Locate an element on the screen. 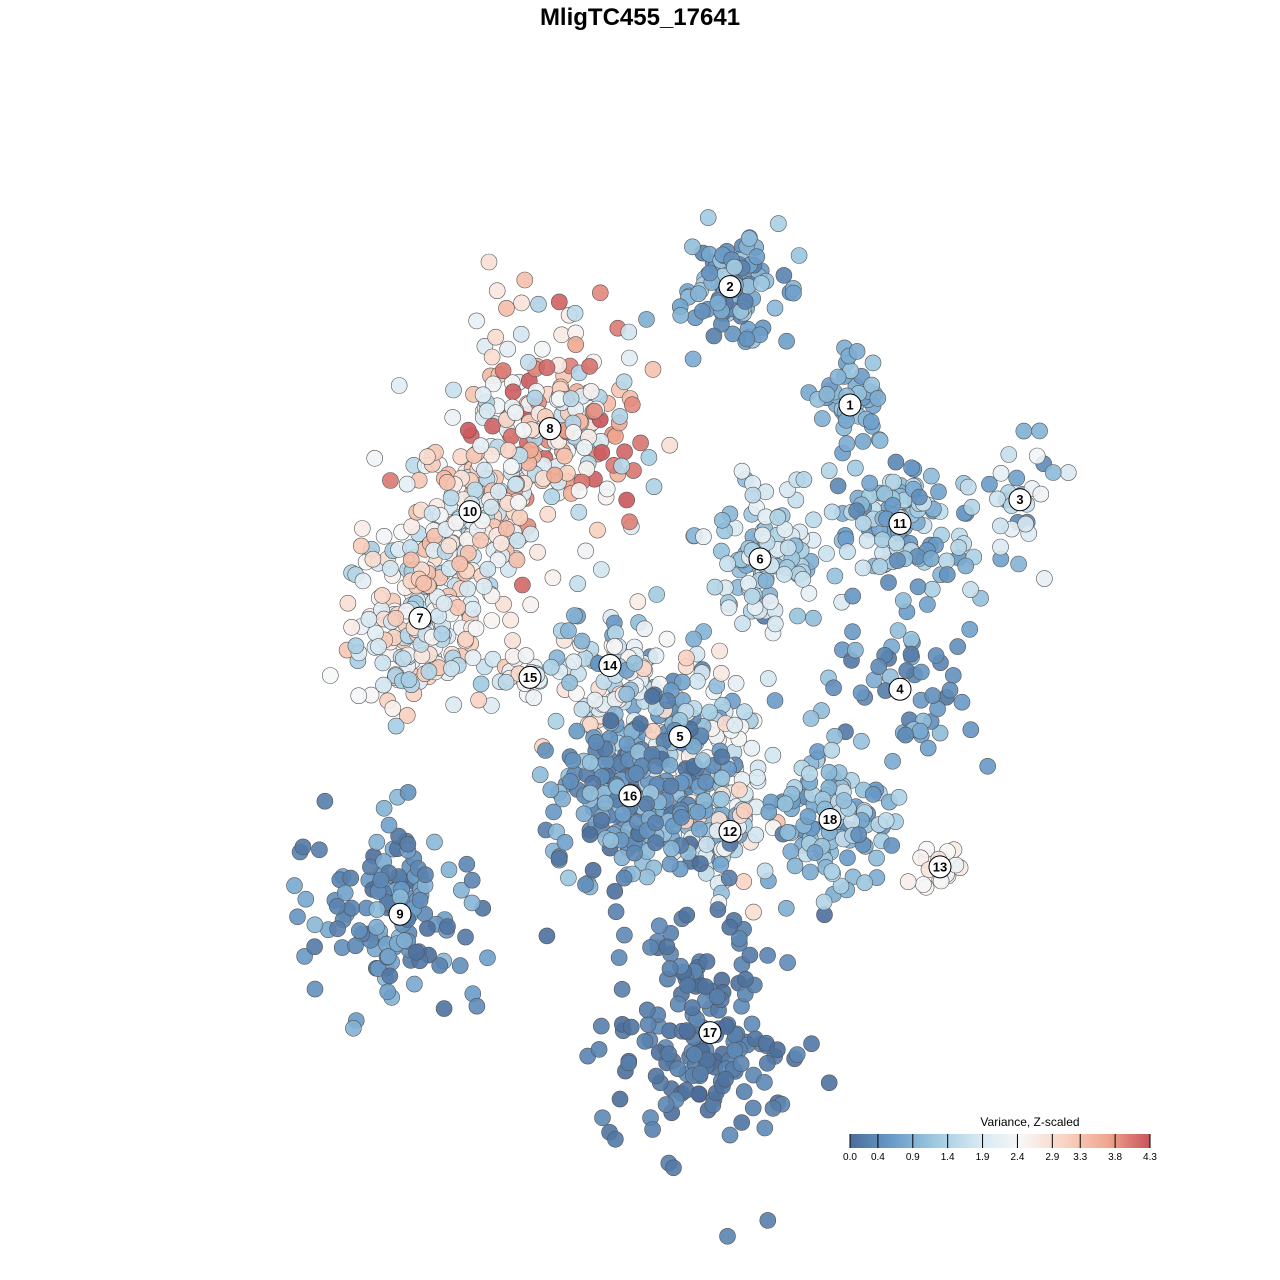 Image resolution: width=1280 pixels, height=1280 pixels. cluster-label-text: 16 is located at coordinates (630, 795).